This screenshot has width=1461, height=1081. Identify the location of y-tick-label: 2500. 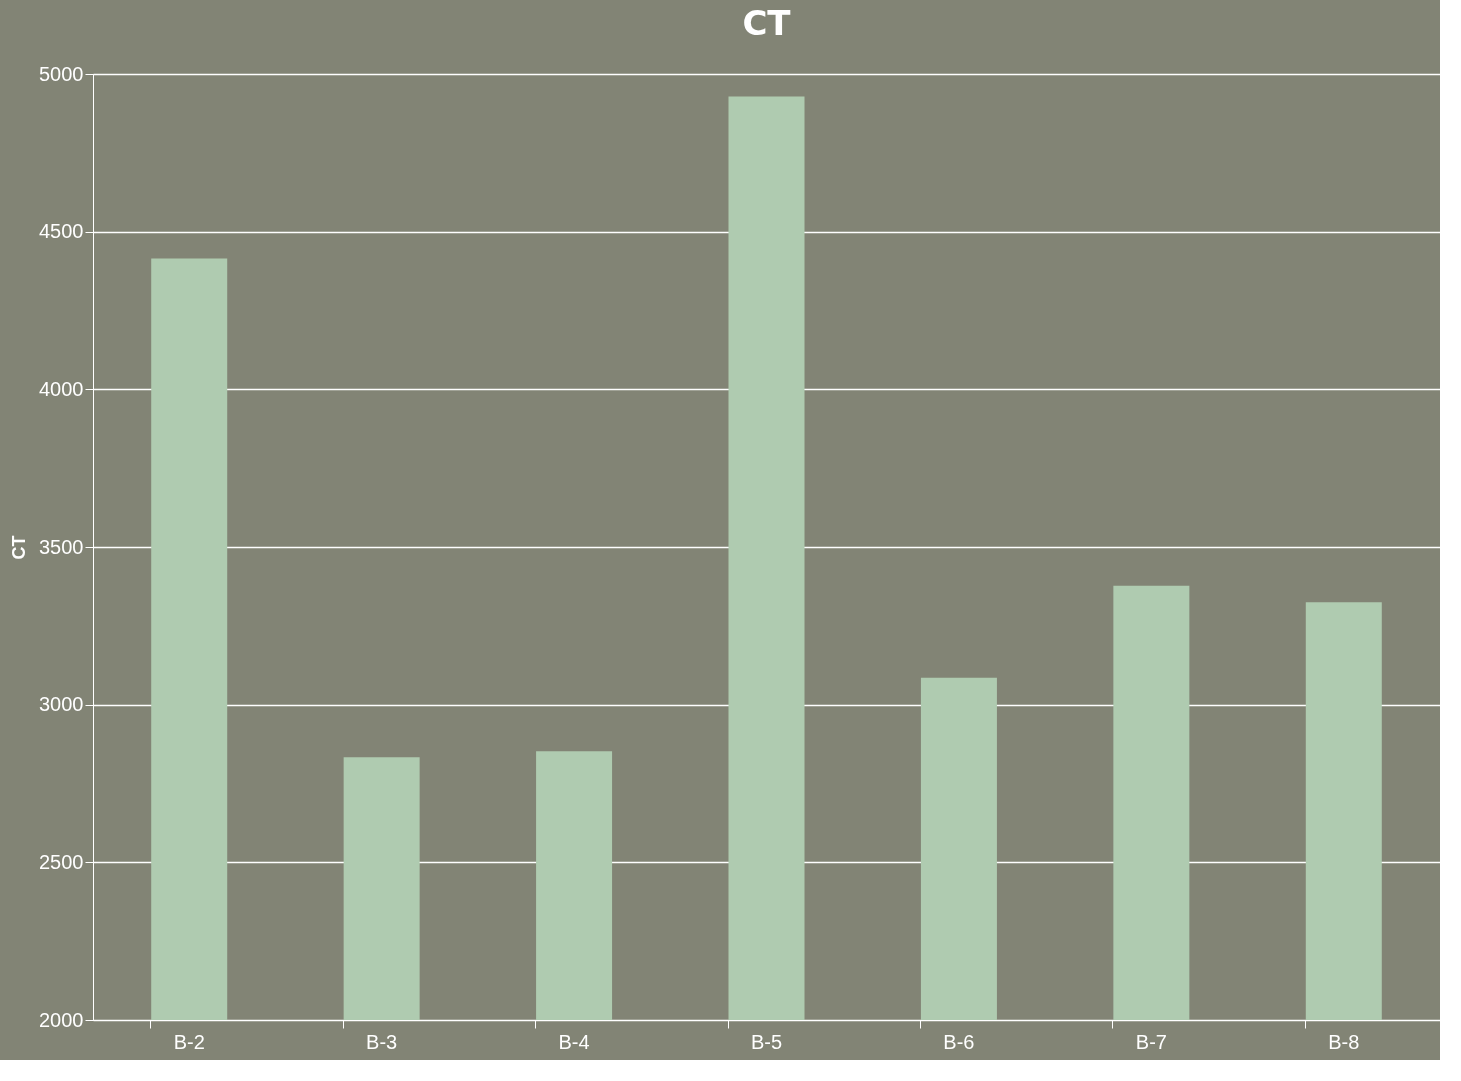
(61, 861).